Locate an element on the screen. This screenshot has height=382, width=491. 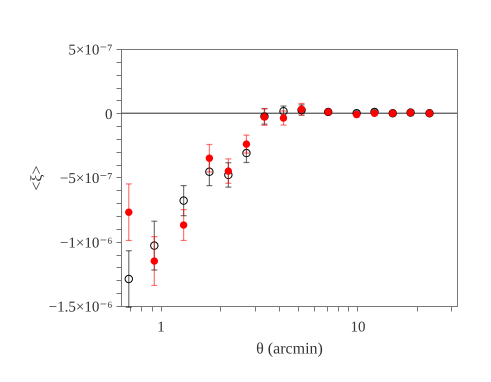
y-axis-title: <ξ> is located at coordinates (37, 178).